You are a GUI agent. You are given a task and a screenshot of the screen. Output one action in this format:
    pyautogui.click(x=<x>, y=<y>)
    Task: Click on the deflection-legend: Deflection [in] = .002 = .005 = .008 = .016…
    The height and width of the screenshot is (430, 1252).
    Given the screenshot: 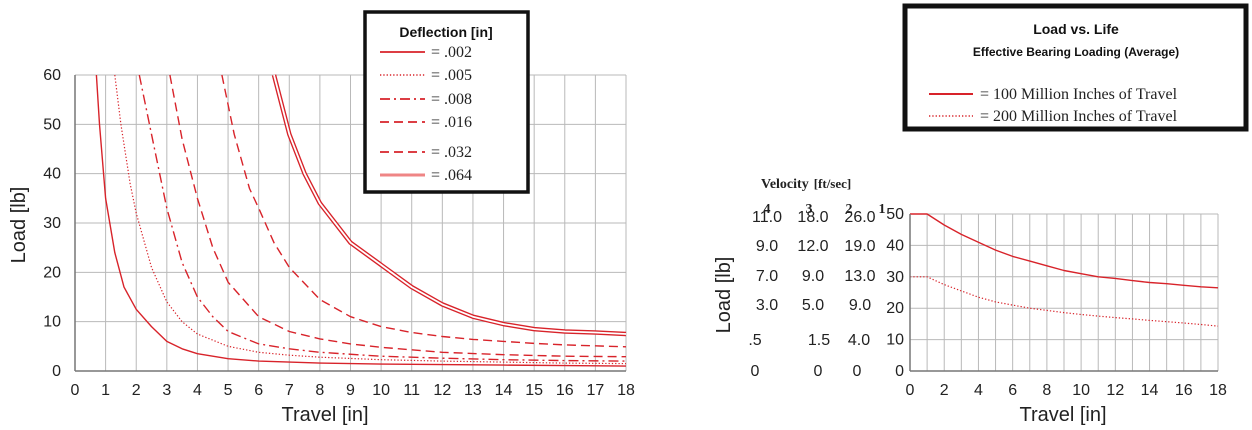 What is the action you would take?
    pyautogui.click(x=446, y=102)
    